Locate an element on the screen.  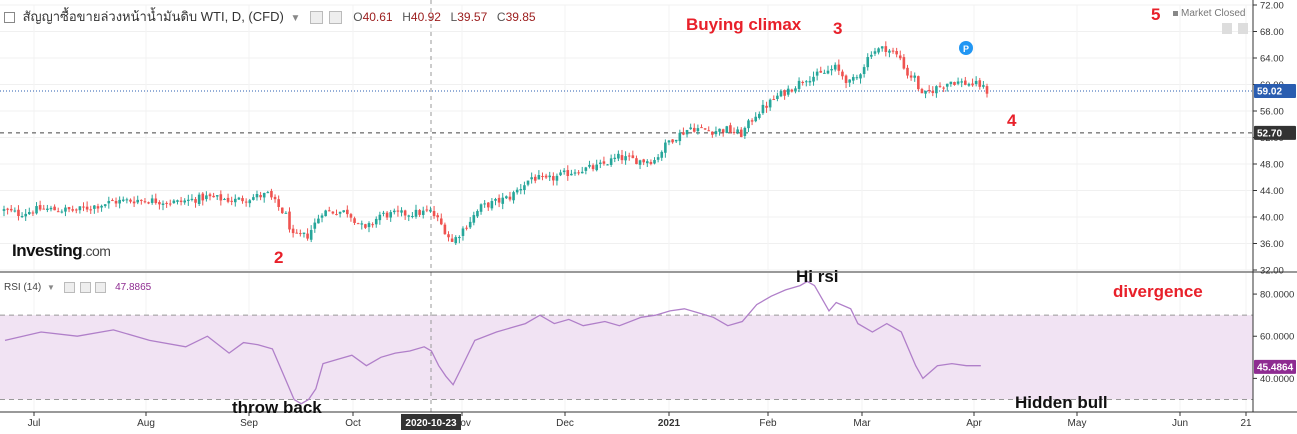
annotation-divergence: divergence is located at coordinates (1158, 291).